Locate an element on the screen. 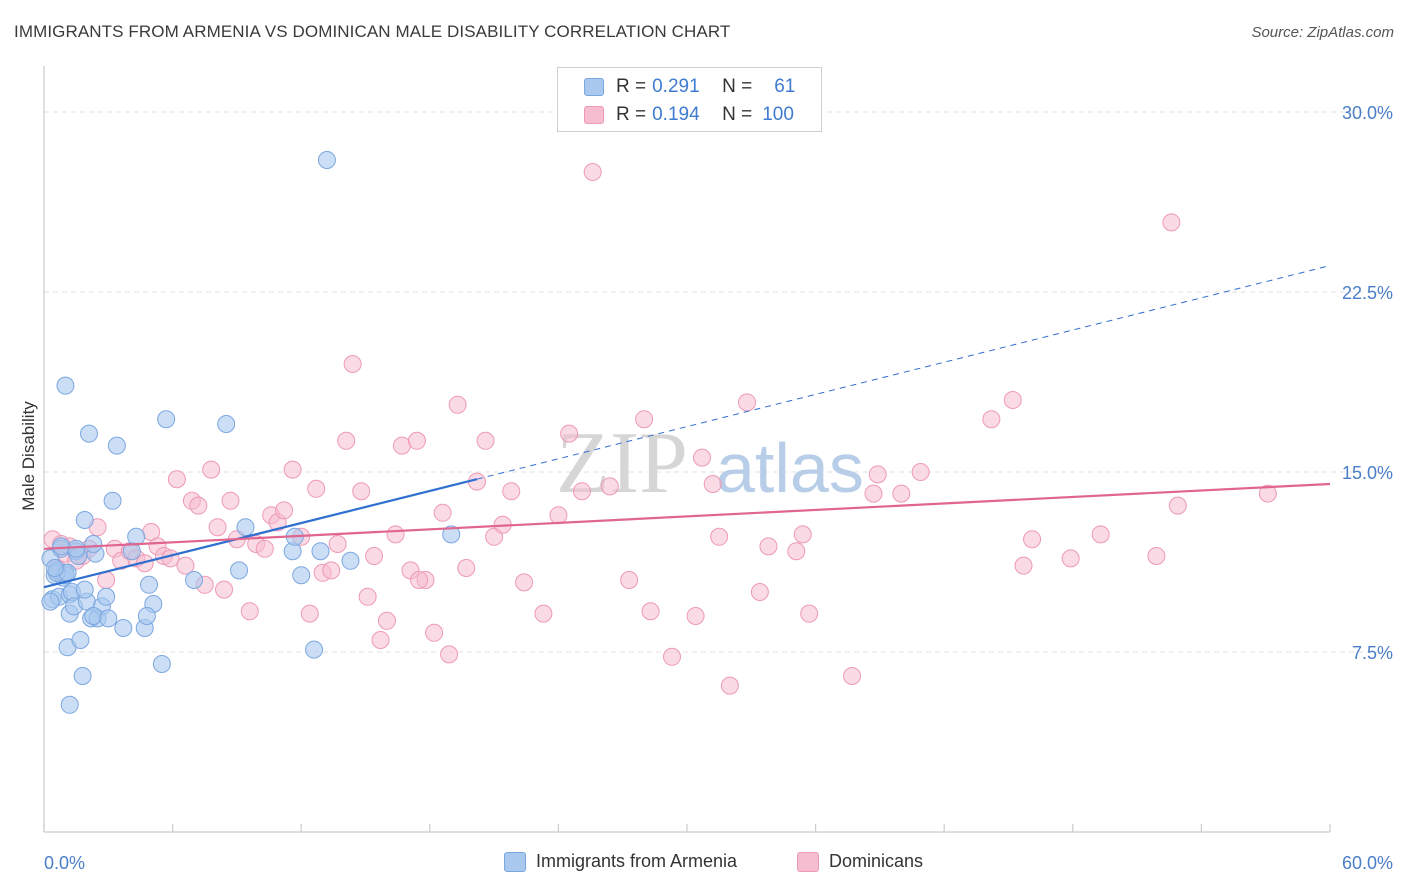 The image size is (1406, 892). legend-item-armenia: Immigrants from Armenia is located at coordinates (620, 861).